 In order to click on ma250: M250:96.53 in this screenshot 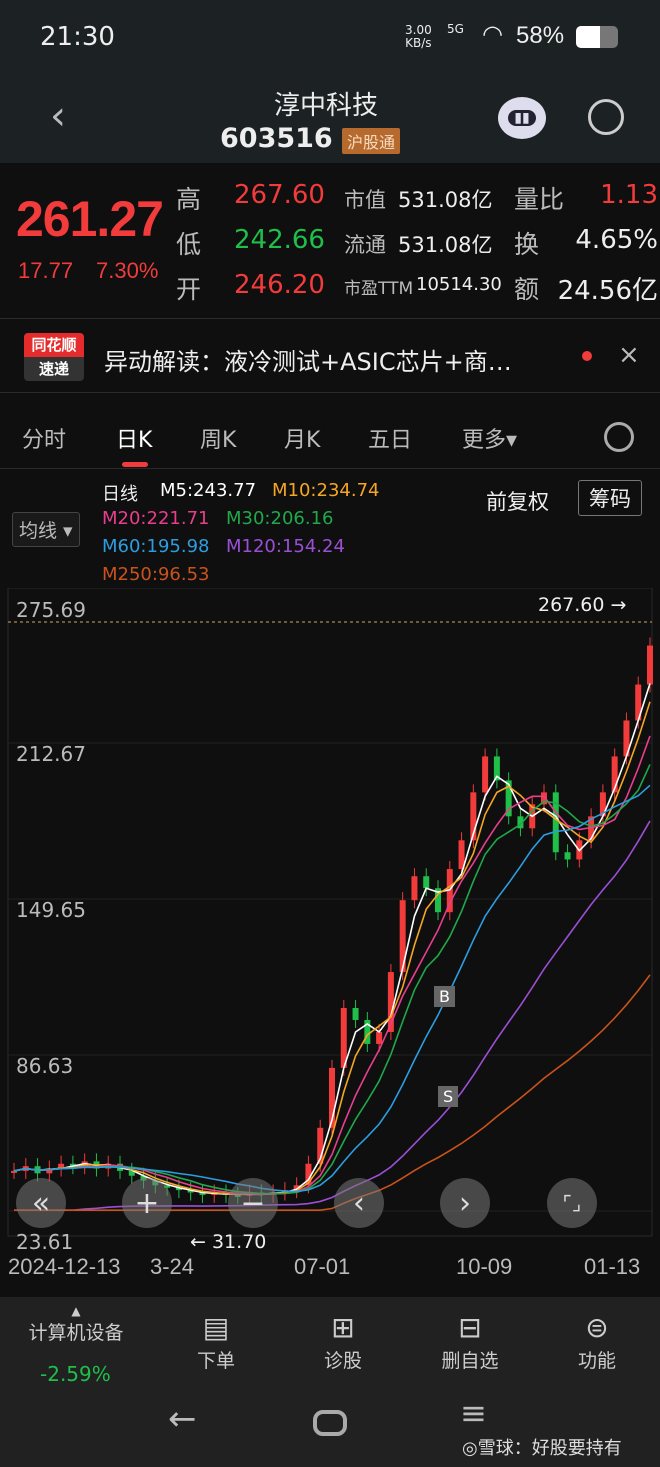, I will do `click(156, 574)`.